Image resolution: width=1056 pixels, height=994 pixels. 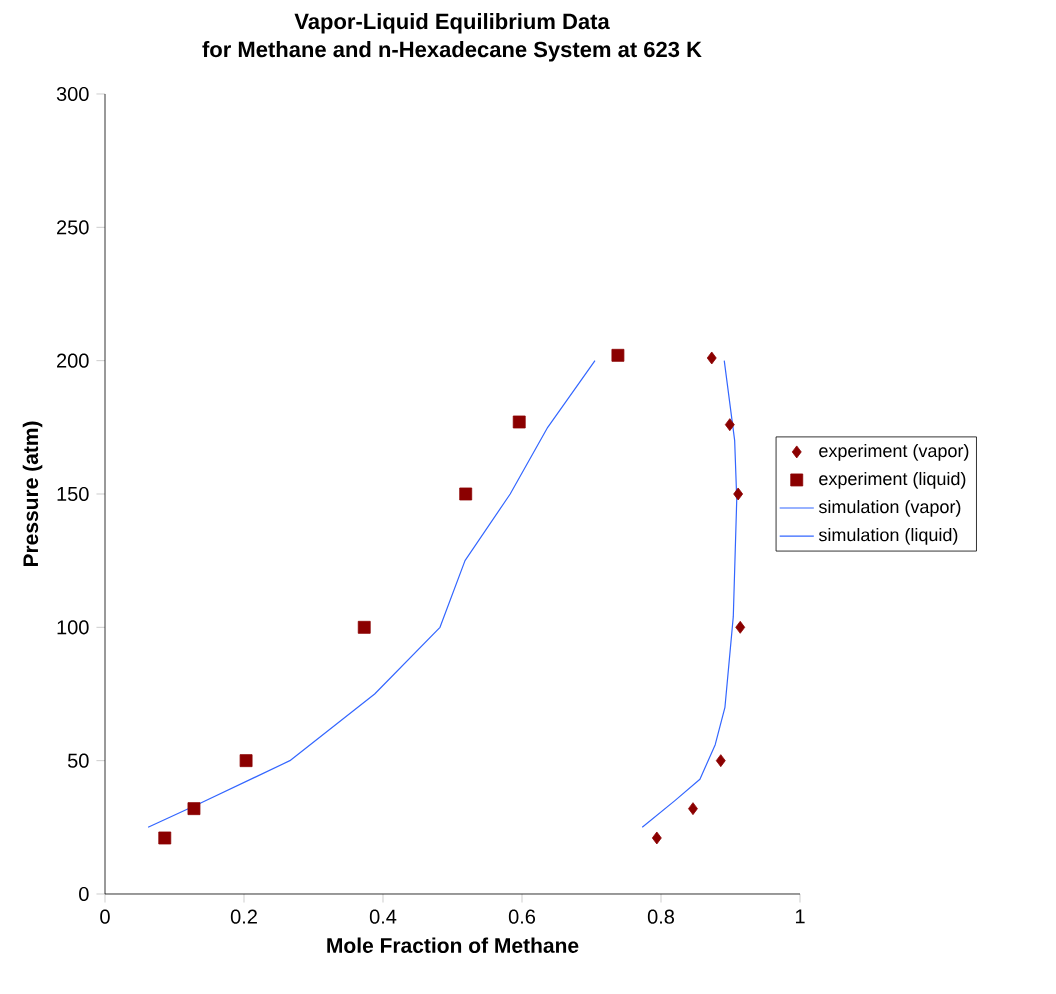 What do you see at coordinates (105, 916) in the screenshot?
I see `x-tick-label: 0` at bounding box center [105, 916].